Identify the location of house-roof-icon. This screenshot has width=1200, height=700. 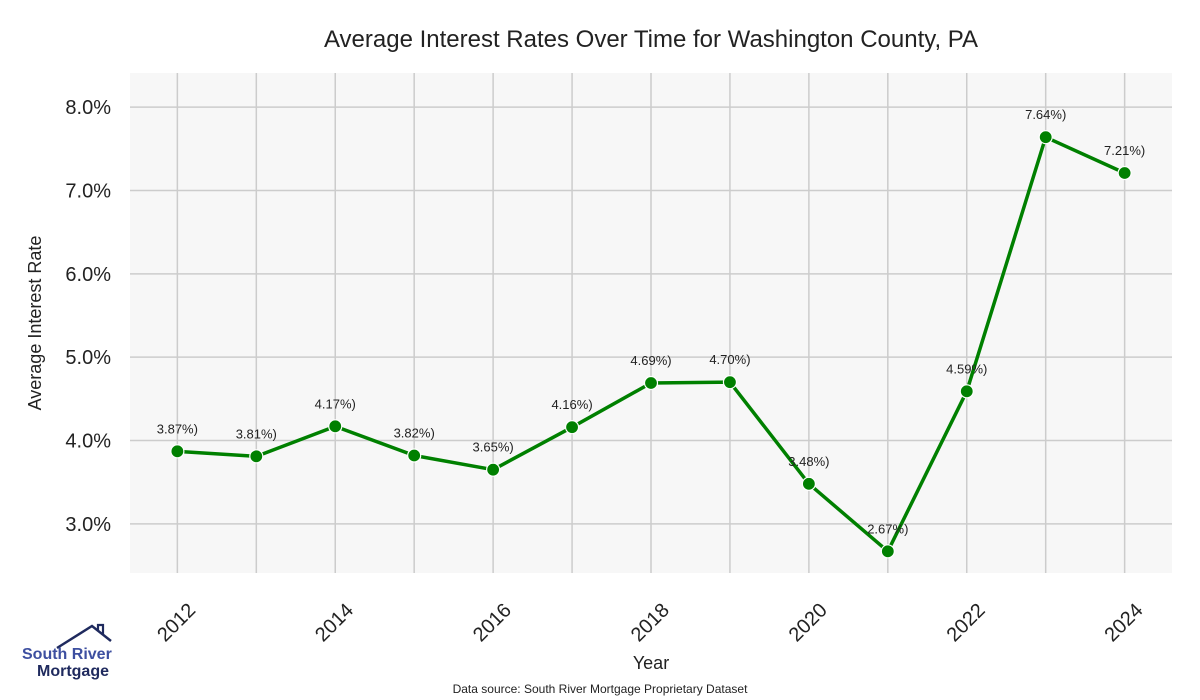
(84, 637).